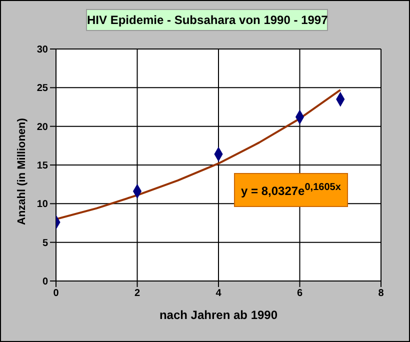 The height and width of the screenshot is (342, 410). Describe the element at coordinates (291, 190) in the screenshot. I see `annotation: y = 8,0327e$^{0,1605x}$` at that location.